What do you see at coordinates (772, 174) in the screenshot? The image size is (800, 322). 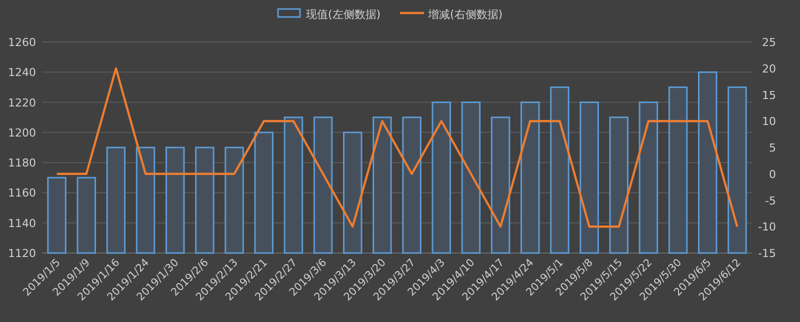 I see `y2-tick-label: 0` at bounding box center [772, 174].